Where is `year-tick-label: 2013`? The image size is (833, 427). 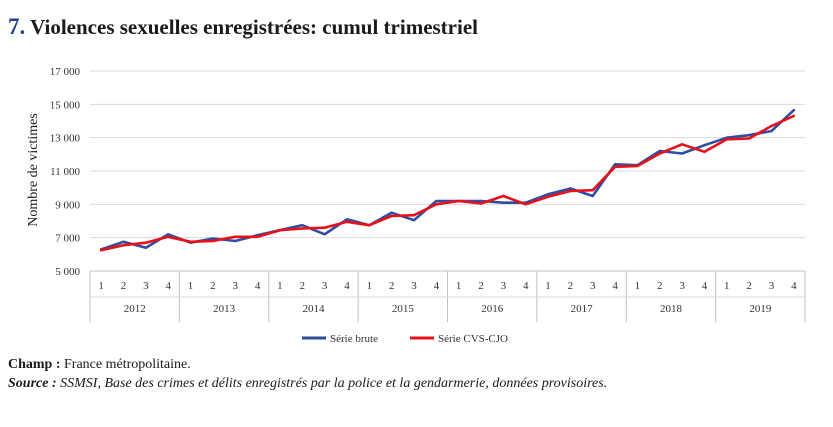
year-tick-label: 2013 is located at coordinates (224, 309).